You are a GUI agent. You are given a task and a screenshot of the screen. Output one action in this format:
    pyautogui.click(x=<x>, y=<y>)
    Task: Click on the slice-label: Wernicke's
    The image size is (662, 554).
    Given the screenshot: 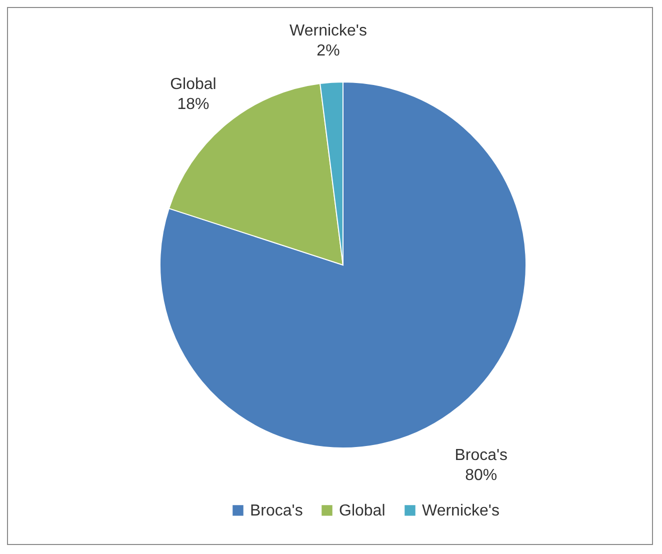 What is the action you would take?
    pyautogui.click(x=328, y=31)
    